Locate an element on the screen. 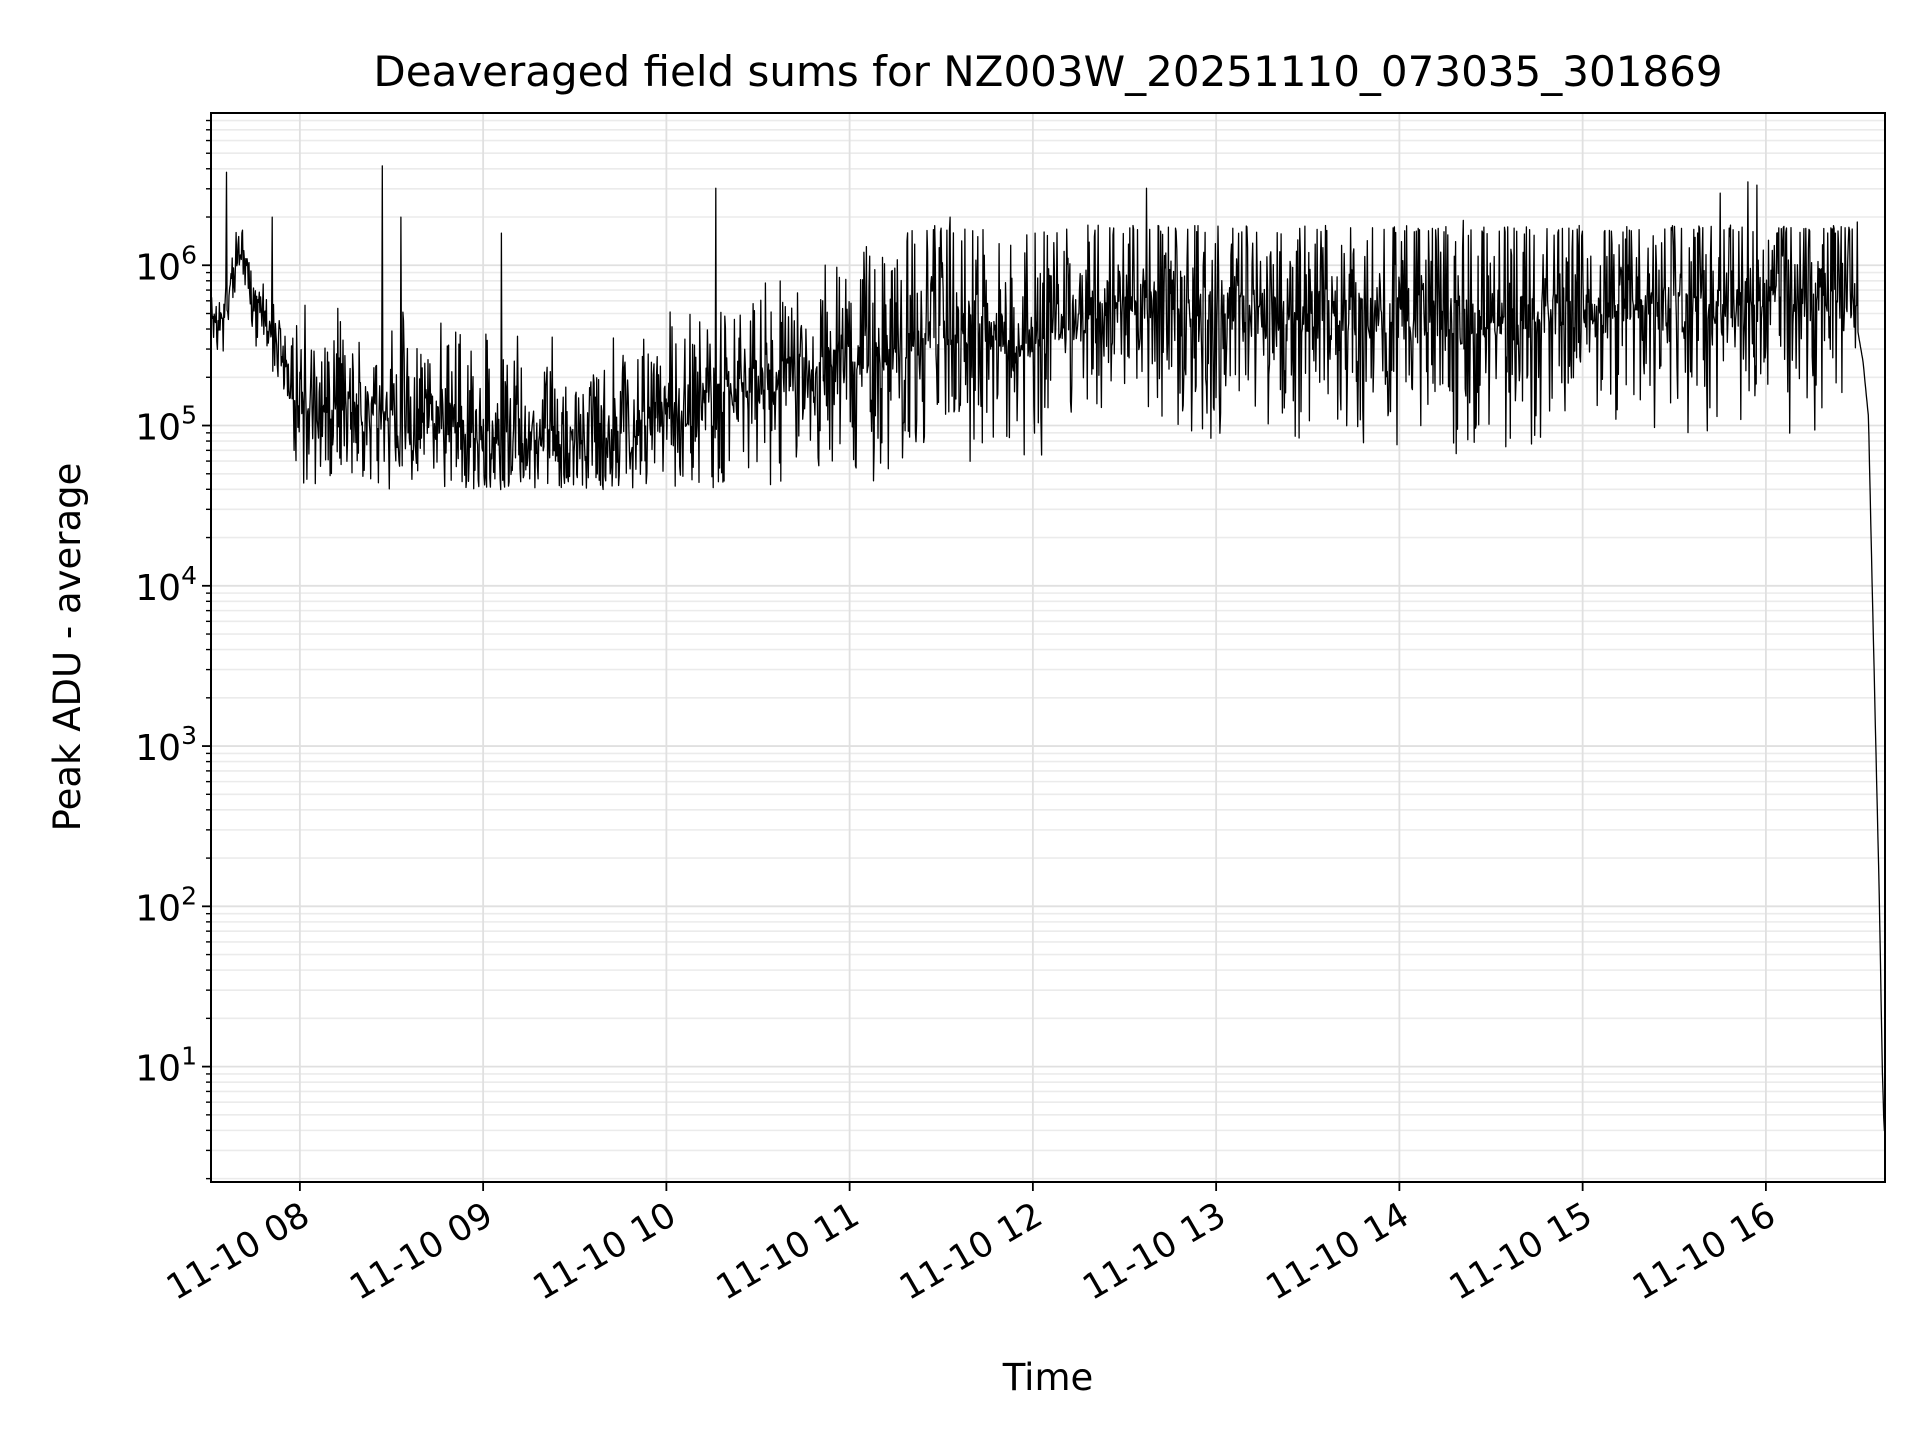 Image resolution: width=1920 pixels, height=1440 pixels. y-tick-label: 10⁴ is located at coordinates (166, 585).